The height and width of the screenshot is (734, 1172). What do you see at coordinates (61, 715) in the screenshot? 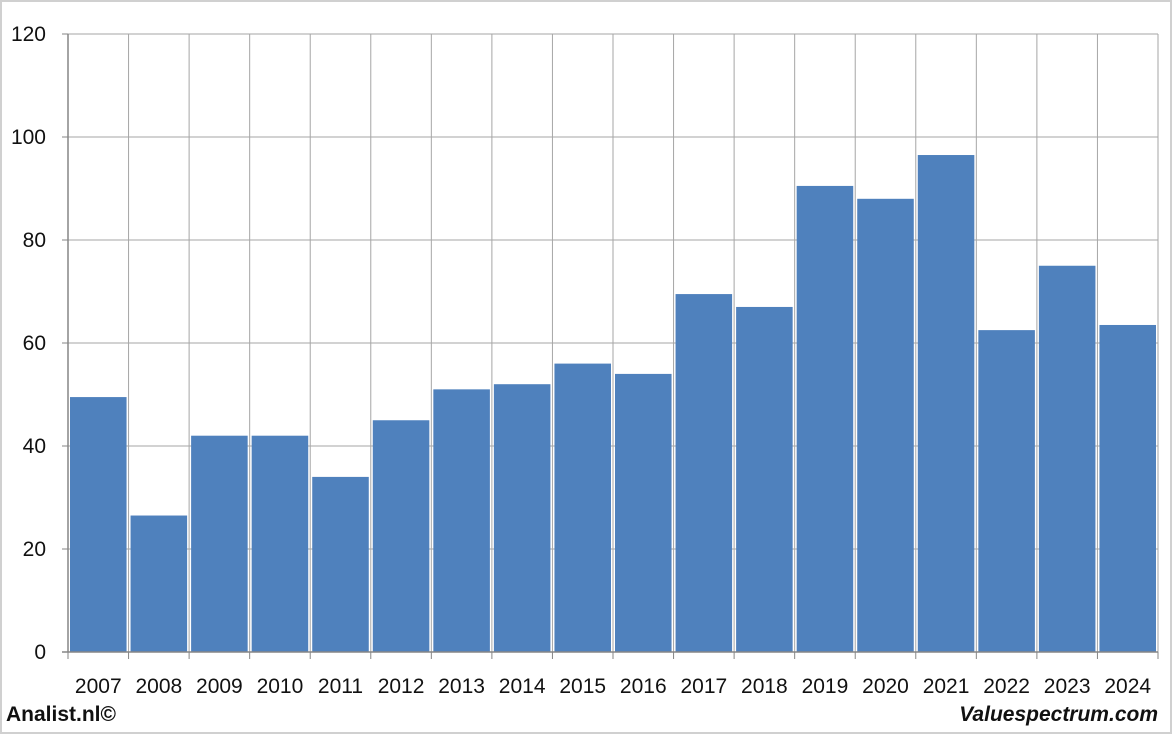
I see `footer-brand-left: Analist.nl©` at bounding box center [61, 715].